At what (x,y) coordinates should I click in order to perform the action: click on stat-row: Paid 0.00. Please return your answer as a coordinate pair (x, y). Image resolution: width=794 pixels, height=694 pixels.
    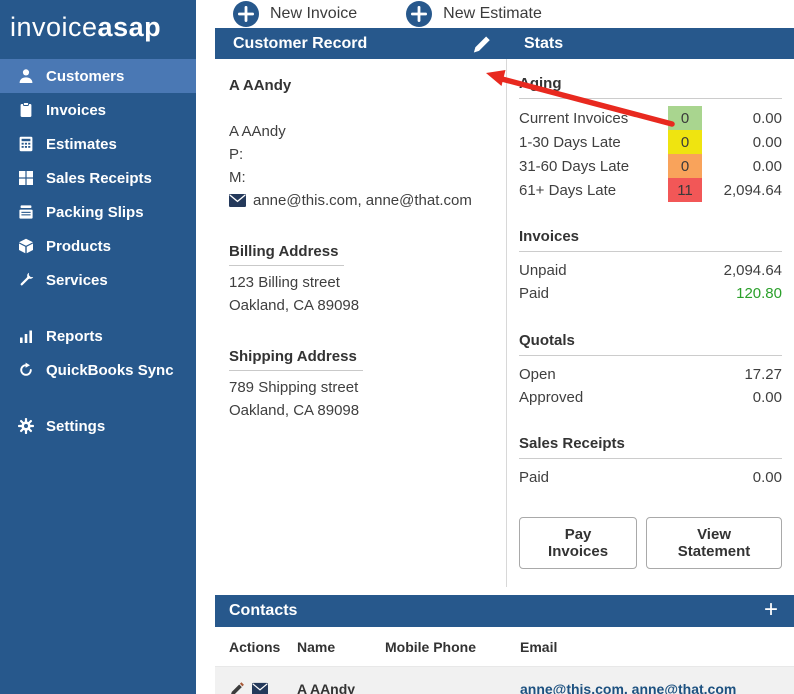
    Looking at the image, I should click on (650, 477).